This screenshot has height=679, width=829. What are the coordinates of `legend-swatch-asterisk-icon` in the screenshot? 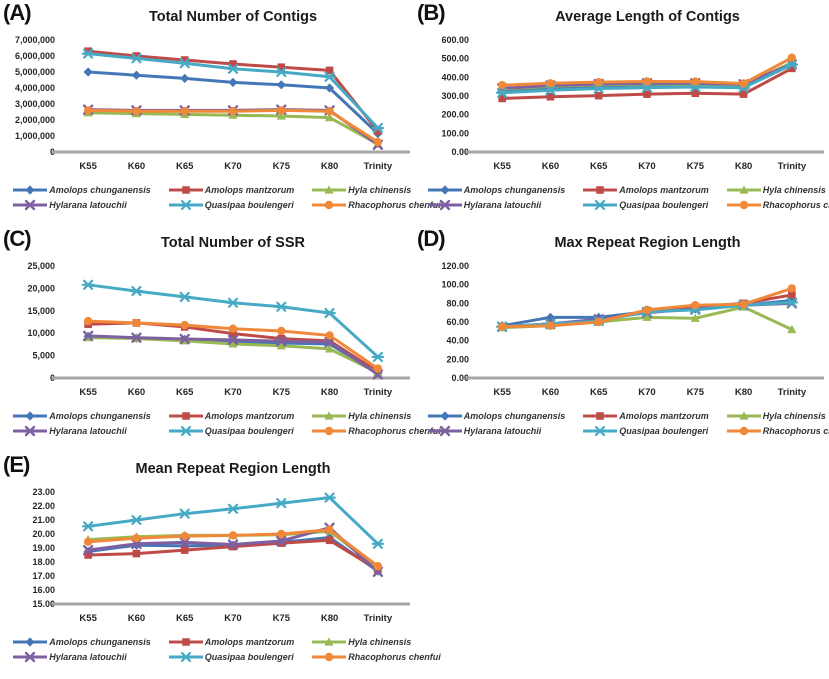 It's located at (185, 657).